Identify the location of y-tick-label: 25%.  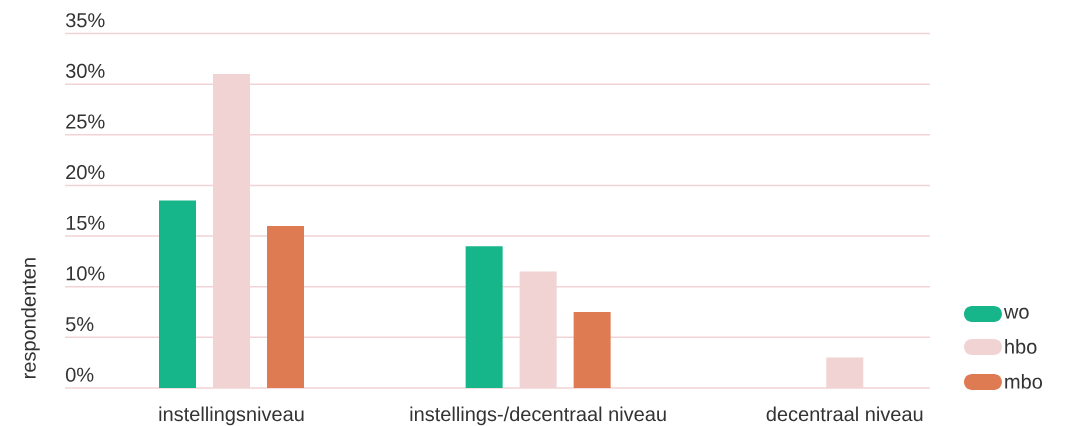
(85, 121).